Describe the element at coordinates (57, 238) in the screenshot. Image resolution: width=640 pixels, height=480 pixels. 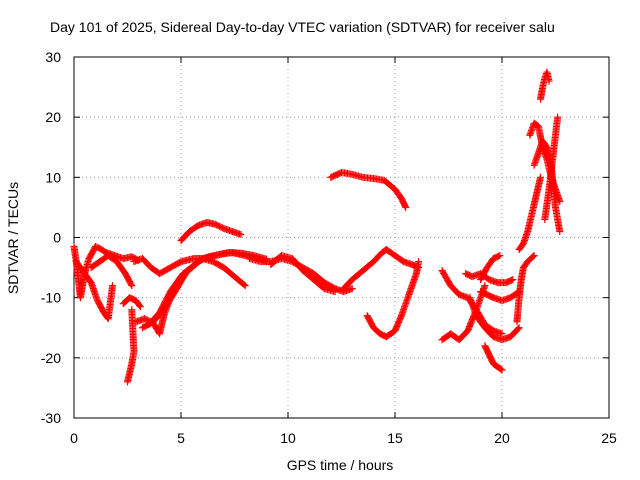
I see `y-tick-label: 0` at that location.